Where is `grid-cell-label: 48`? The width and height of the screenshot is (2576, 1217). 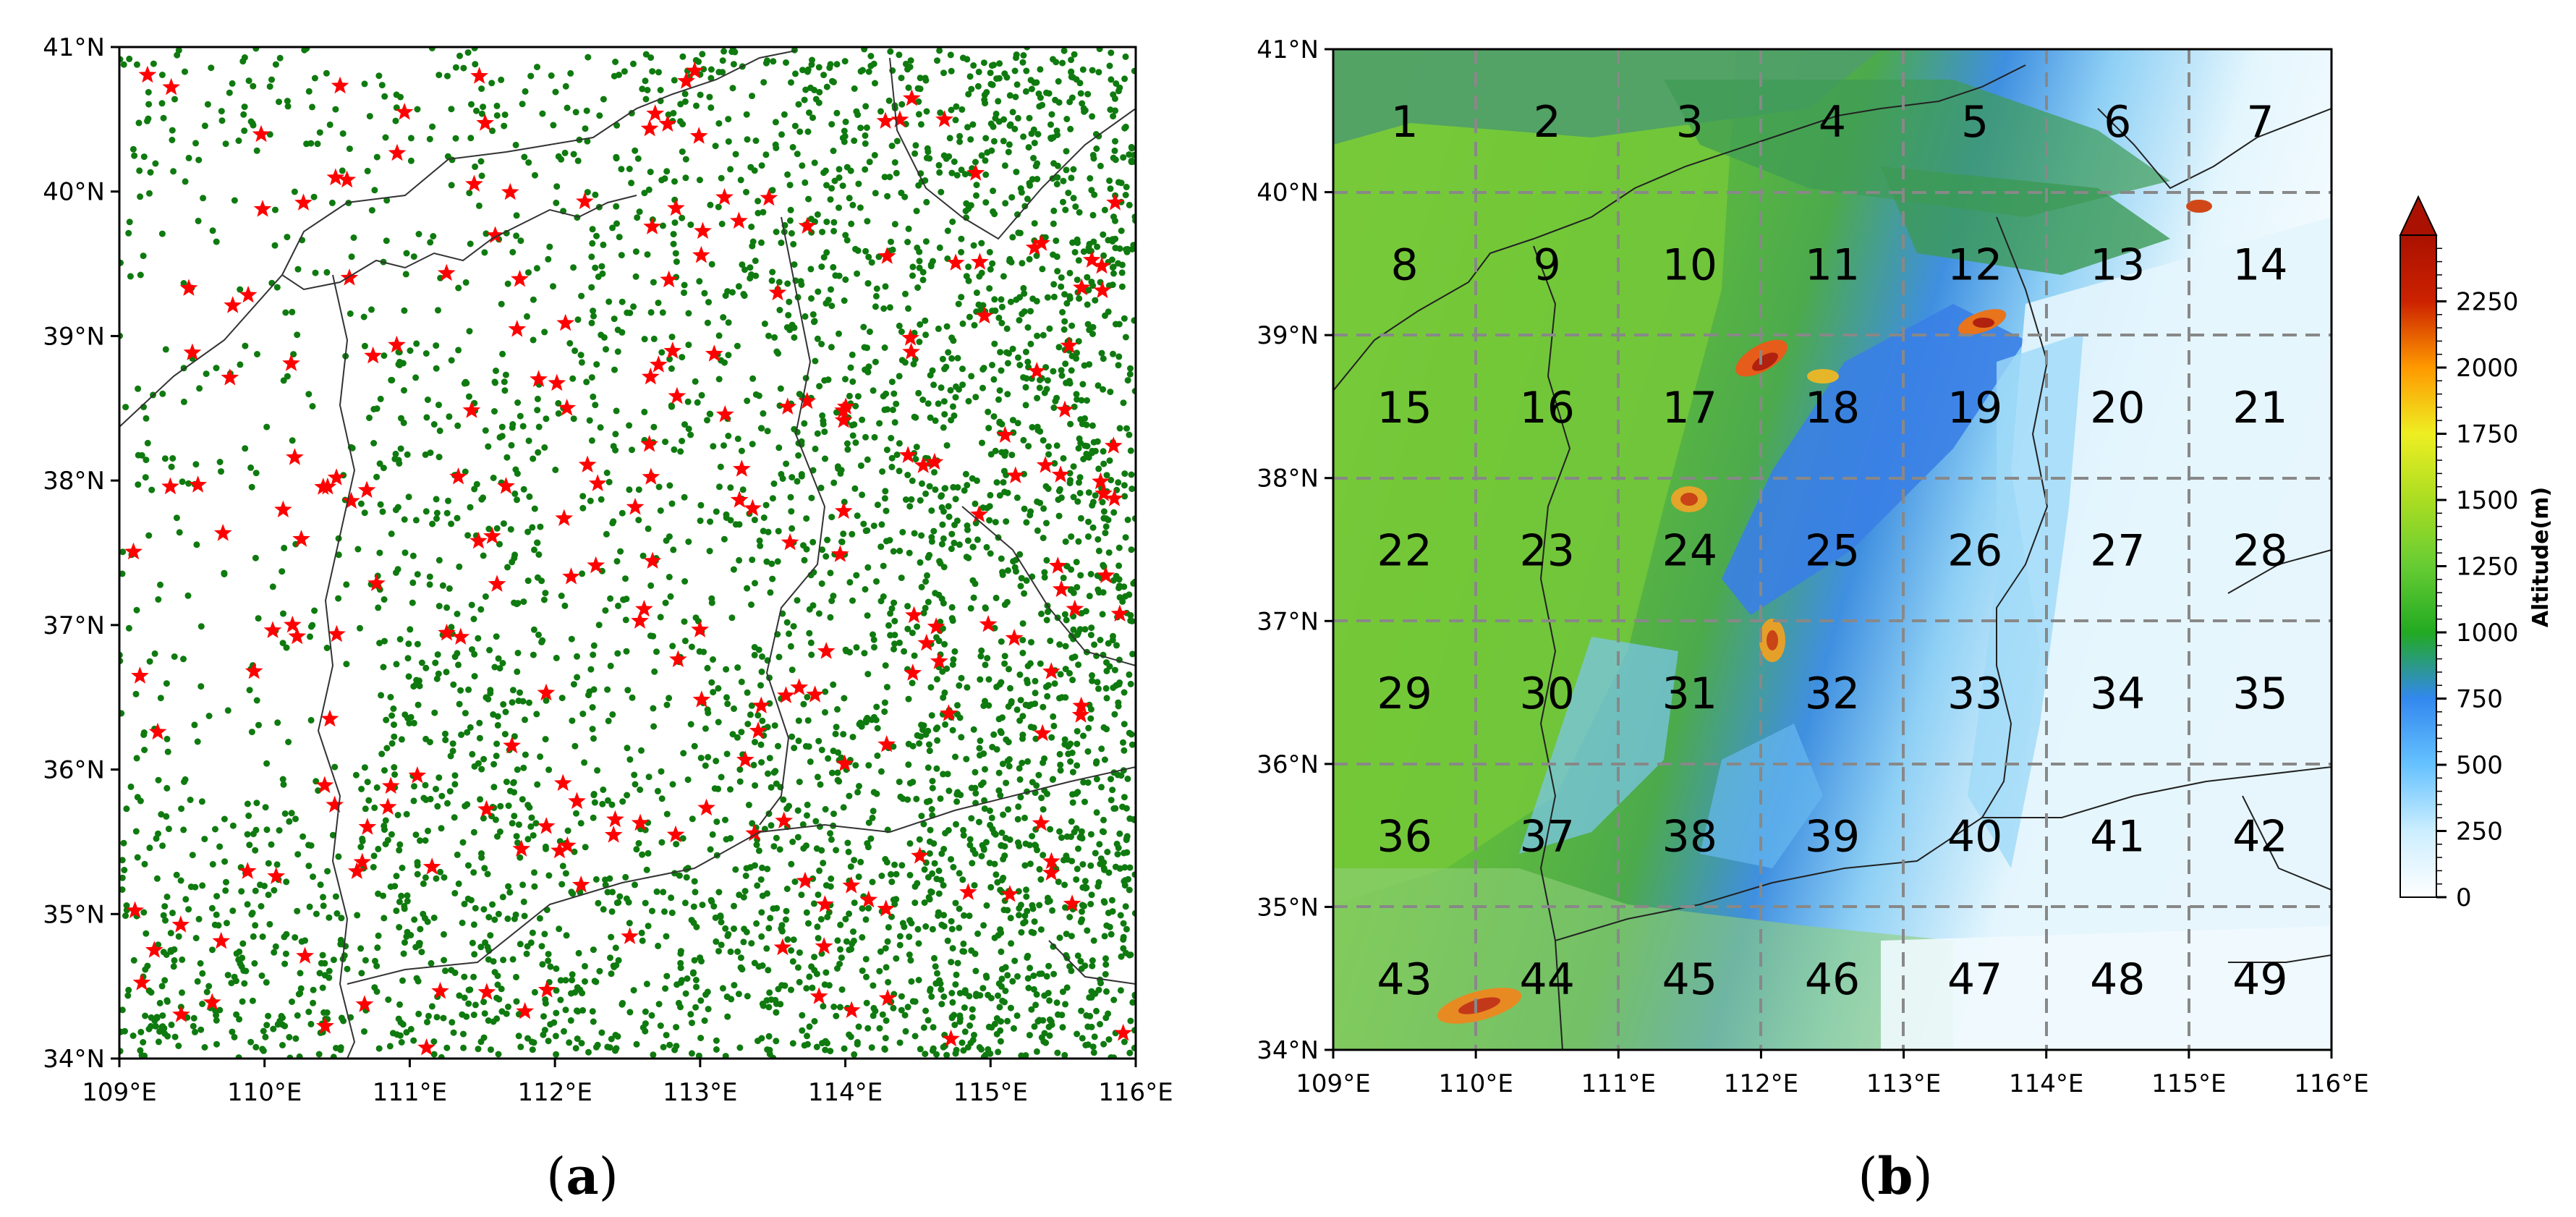
grid-cell-label: 48 is located at coordinates (2117, 979).